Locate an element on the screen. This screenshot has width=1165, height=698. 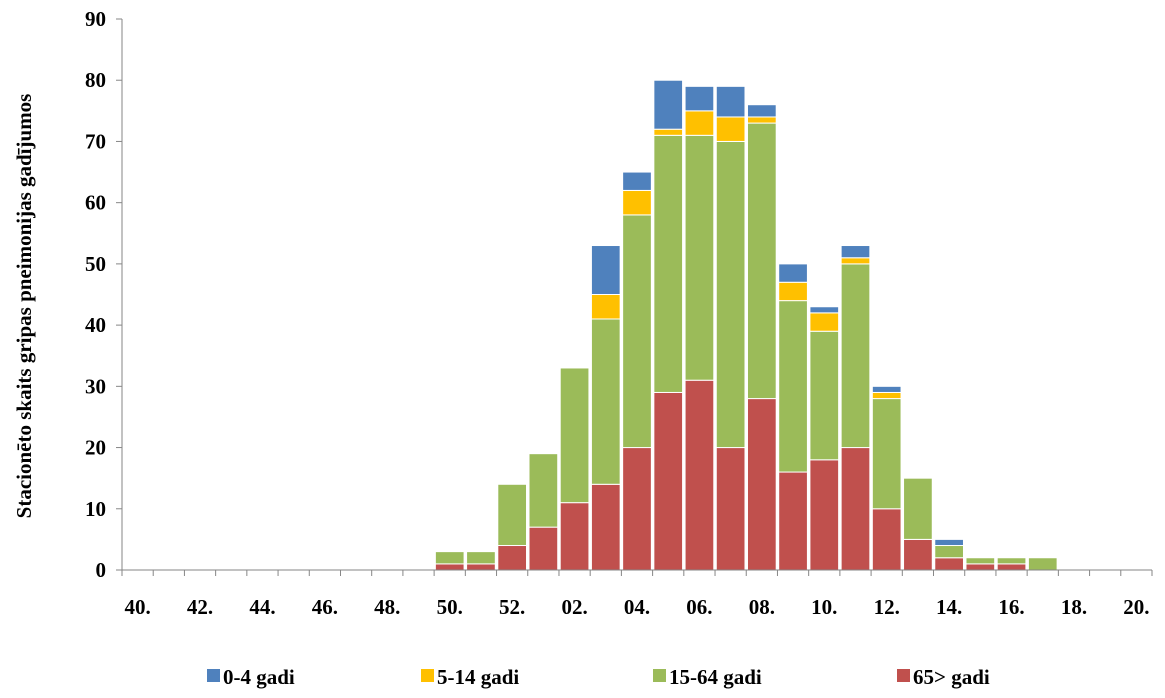
x-tick-label: 08. is located at coordinates (762, 607).